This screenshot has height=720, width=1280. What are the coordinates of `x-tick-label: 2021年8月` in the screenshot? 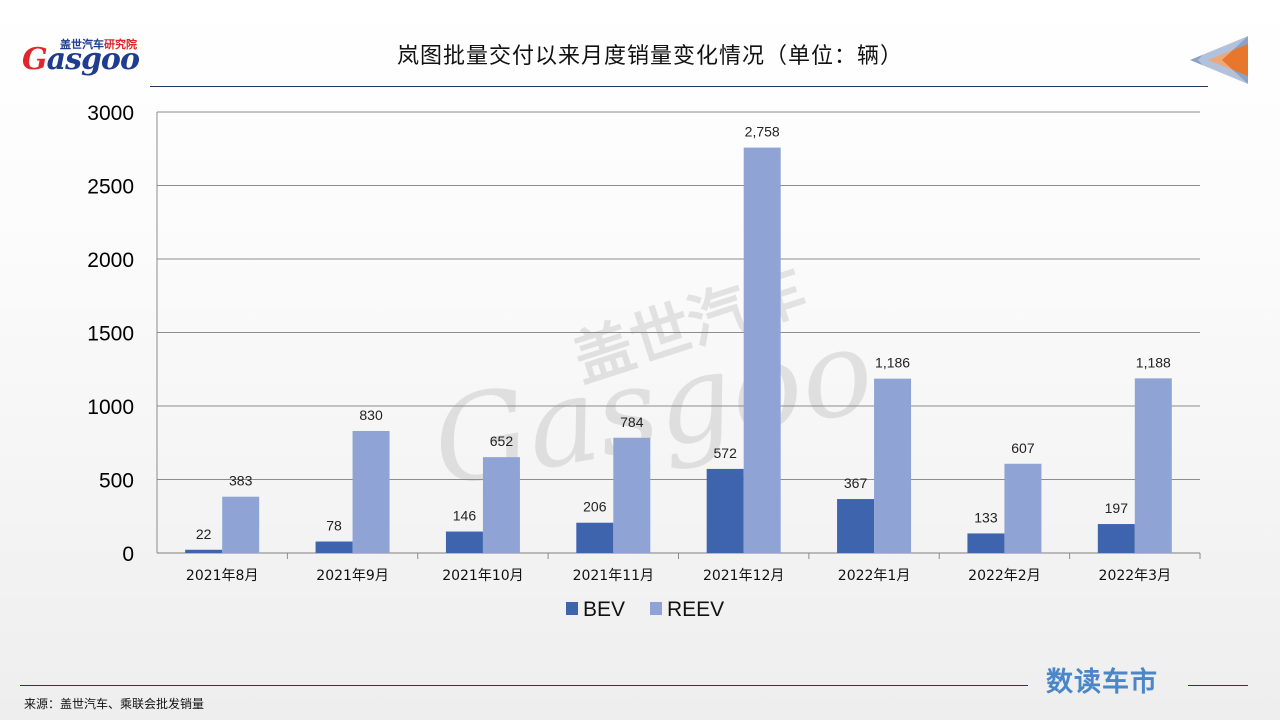 It's located at (222, 576).